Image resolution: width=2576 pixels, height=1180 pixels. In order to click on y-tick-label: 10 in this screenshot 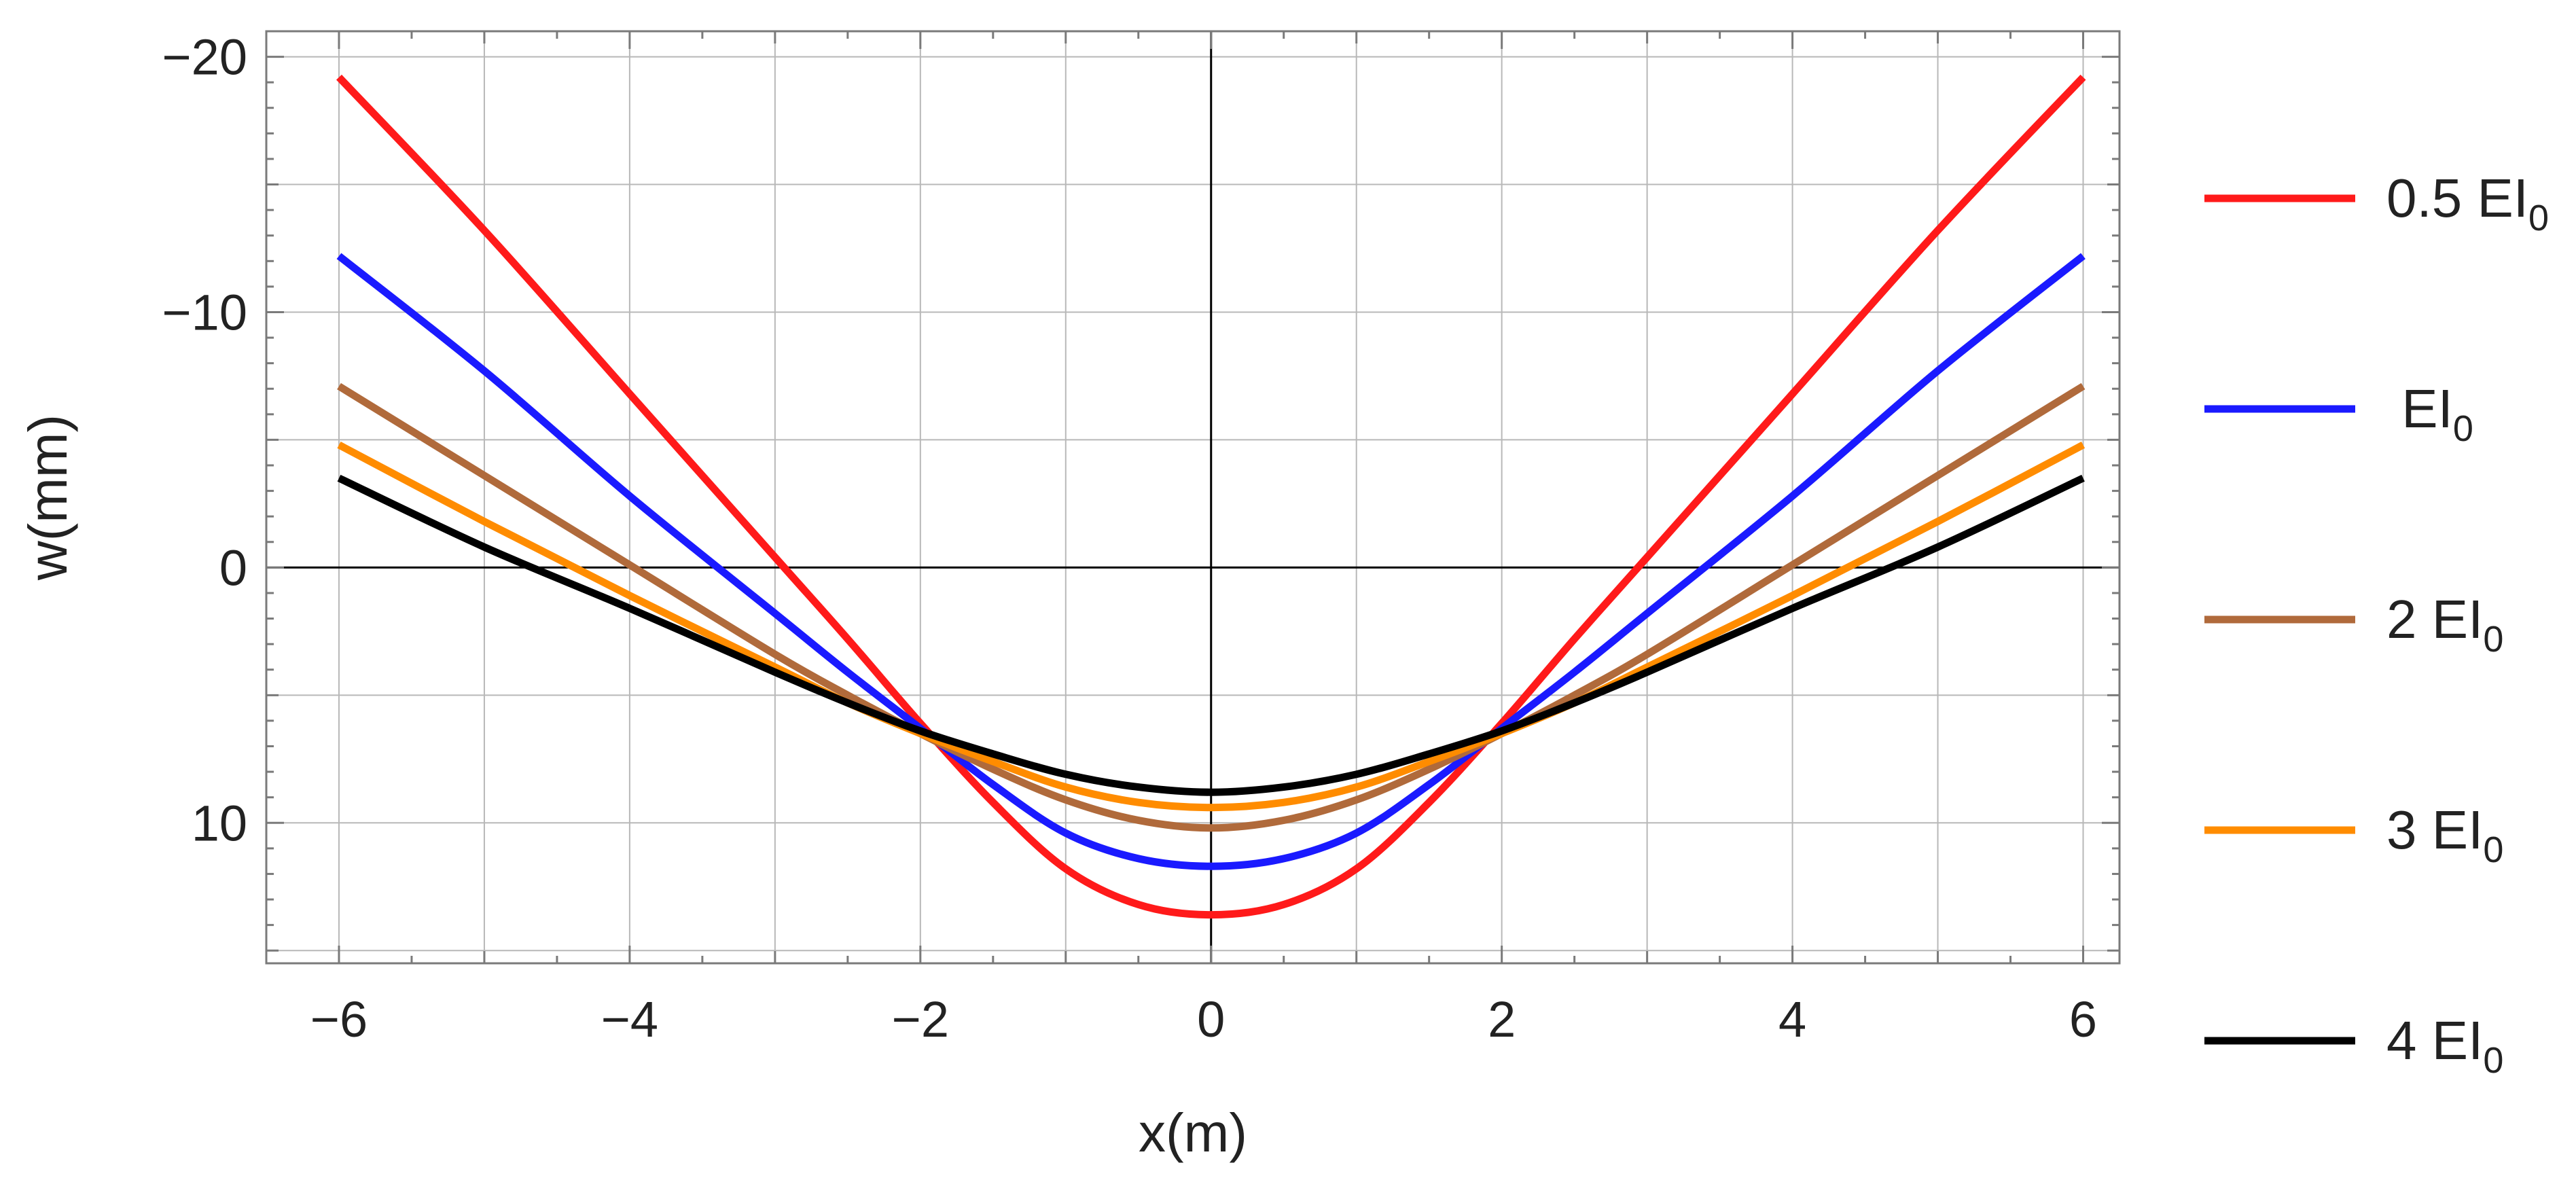, I will do `click(219, 823)`.